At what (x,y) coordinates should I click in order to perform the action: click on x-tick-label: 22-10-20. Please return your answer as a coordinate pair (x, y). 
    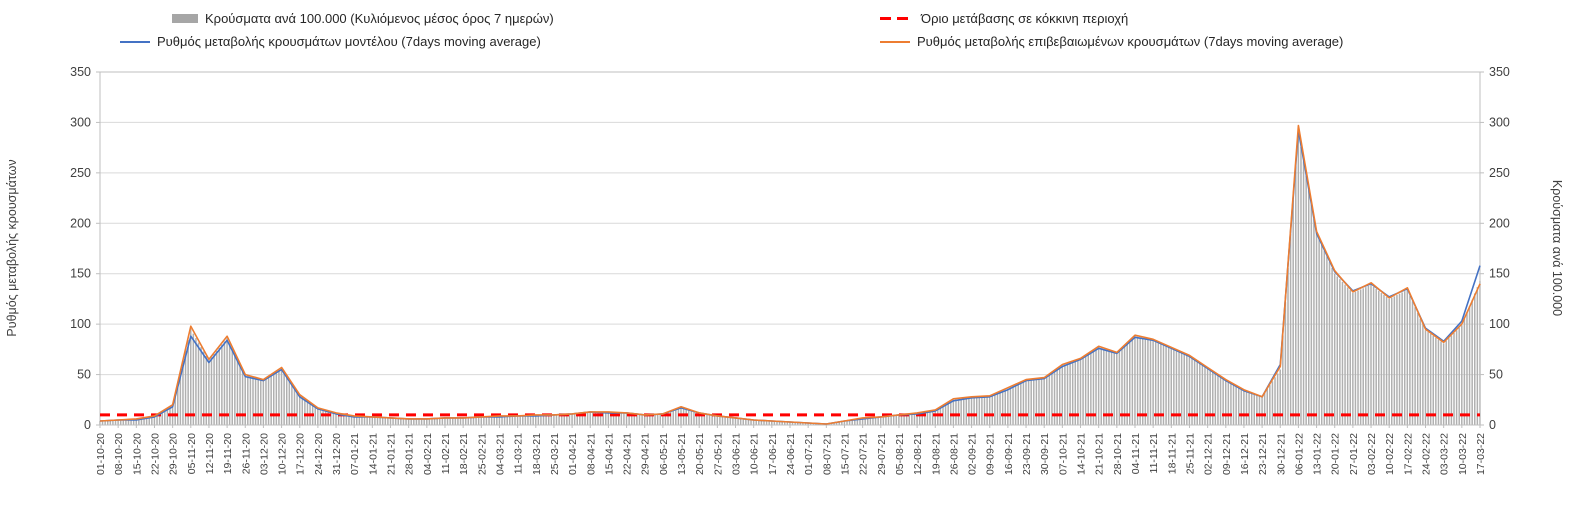
    Looking at the image, I should click on (155, 454).